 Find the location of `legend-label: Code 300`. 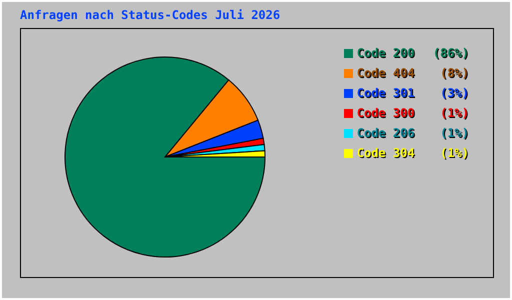

legend-label: Code 300 is located at coordinates (385, 113).